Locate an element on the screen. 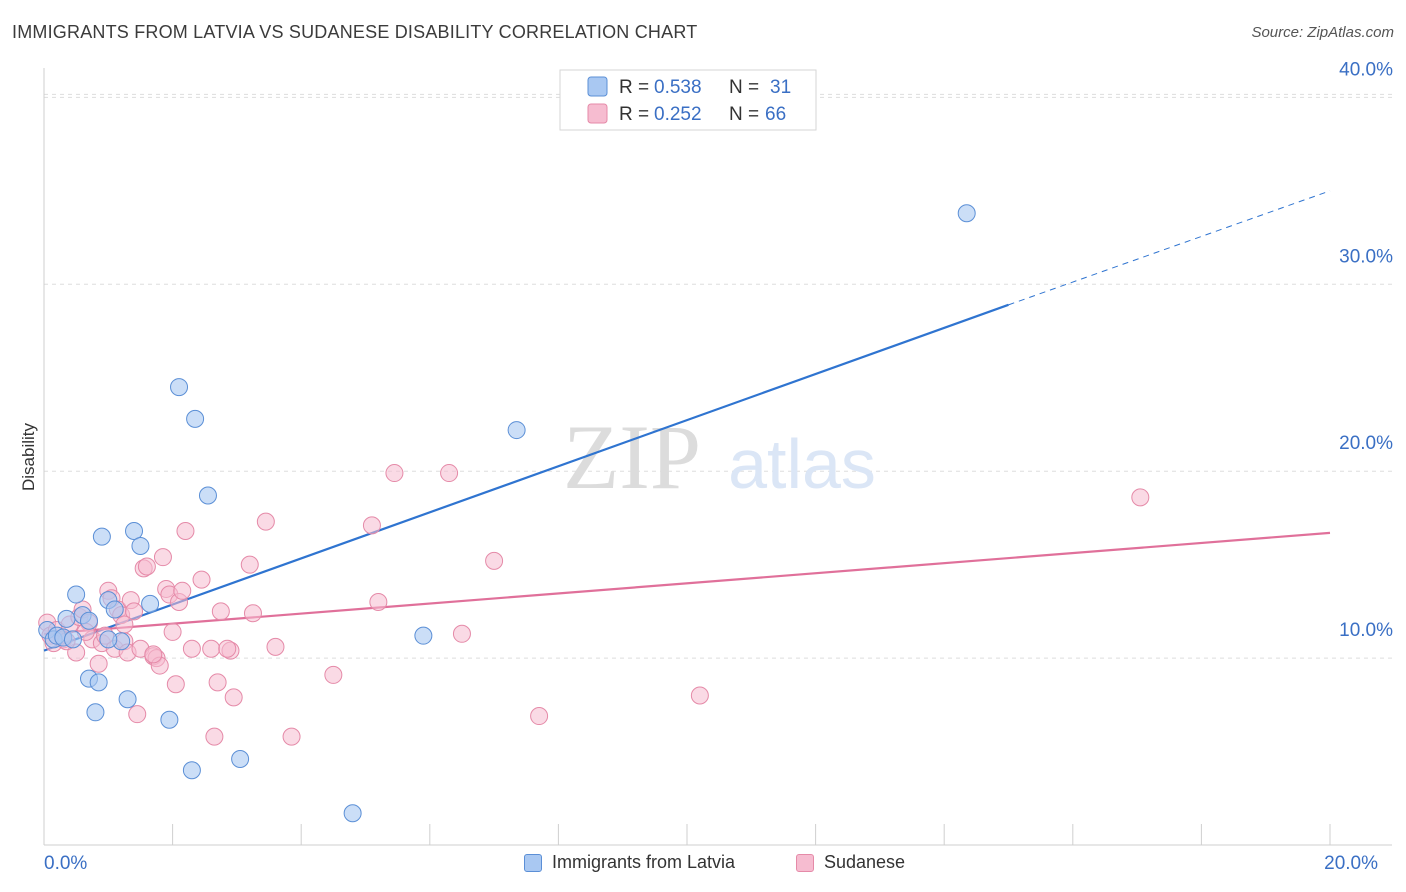 This screenshot has height=892, width=1406. trend-line-latvia-extension is located at coordinates (1169, 248).